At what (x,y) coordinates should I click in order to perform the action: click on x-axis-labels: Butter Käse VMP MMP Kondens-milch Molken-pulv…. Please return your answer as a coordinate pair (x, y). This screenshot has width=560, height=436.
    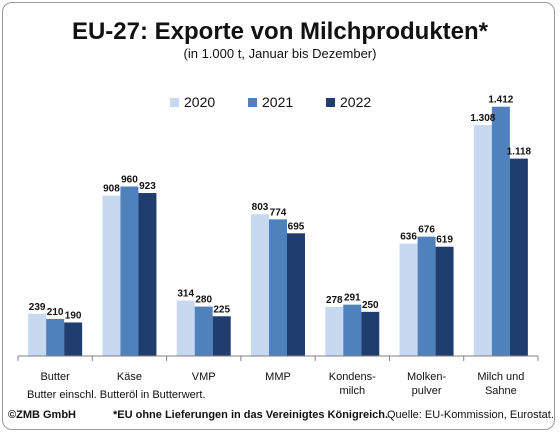
    Looking at the image, I should click on (282, 384).